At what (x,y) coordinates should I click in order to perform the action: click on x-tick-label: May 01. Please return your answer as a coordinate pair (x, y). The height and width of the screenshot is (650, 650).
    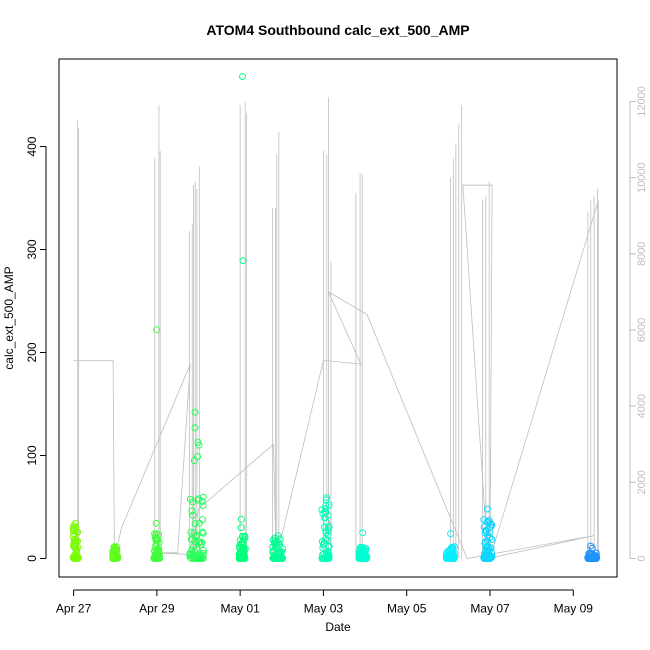
    Looking at the image, I should click on (240, 608).